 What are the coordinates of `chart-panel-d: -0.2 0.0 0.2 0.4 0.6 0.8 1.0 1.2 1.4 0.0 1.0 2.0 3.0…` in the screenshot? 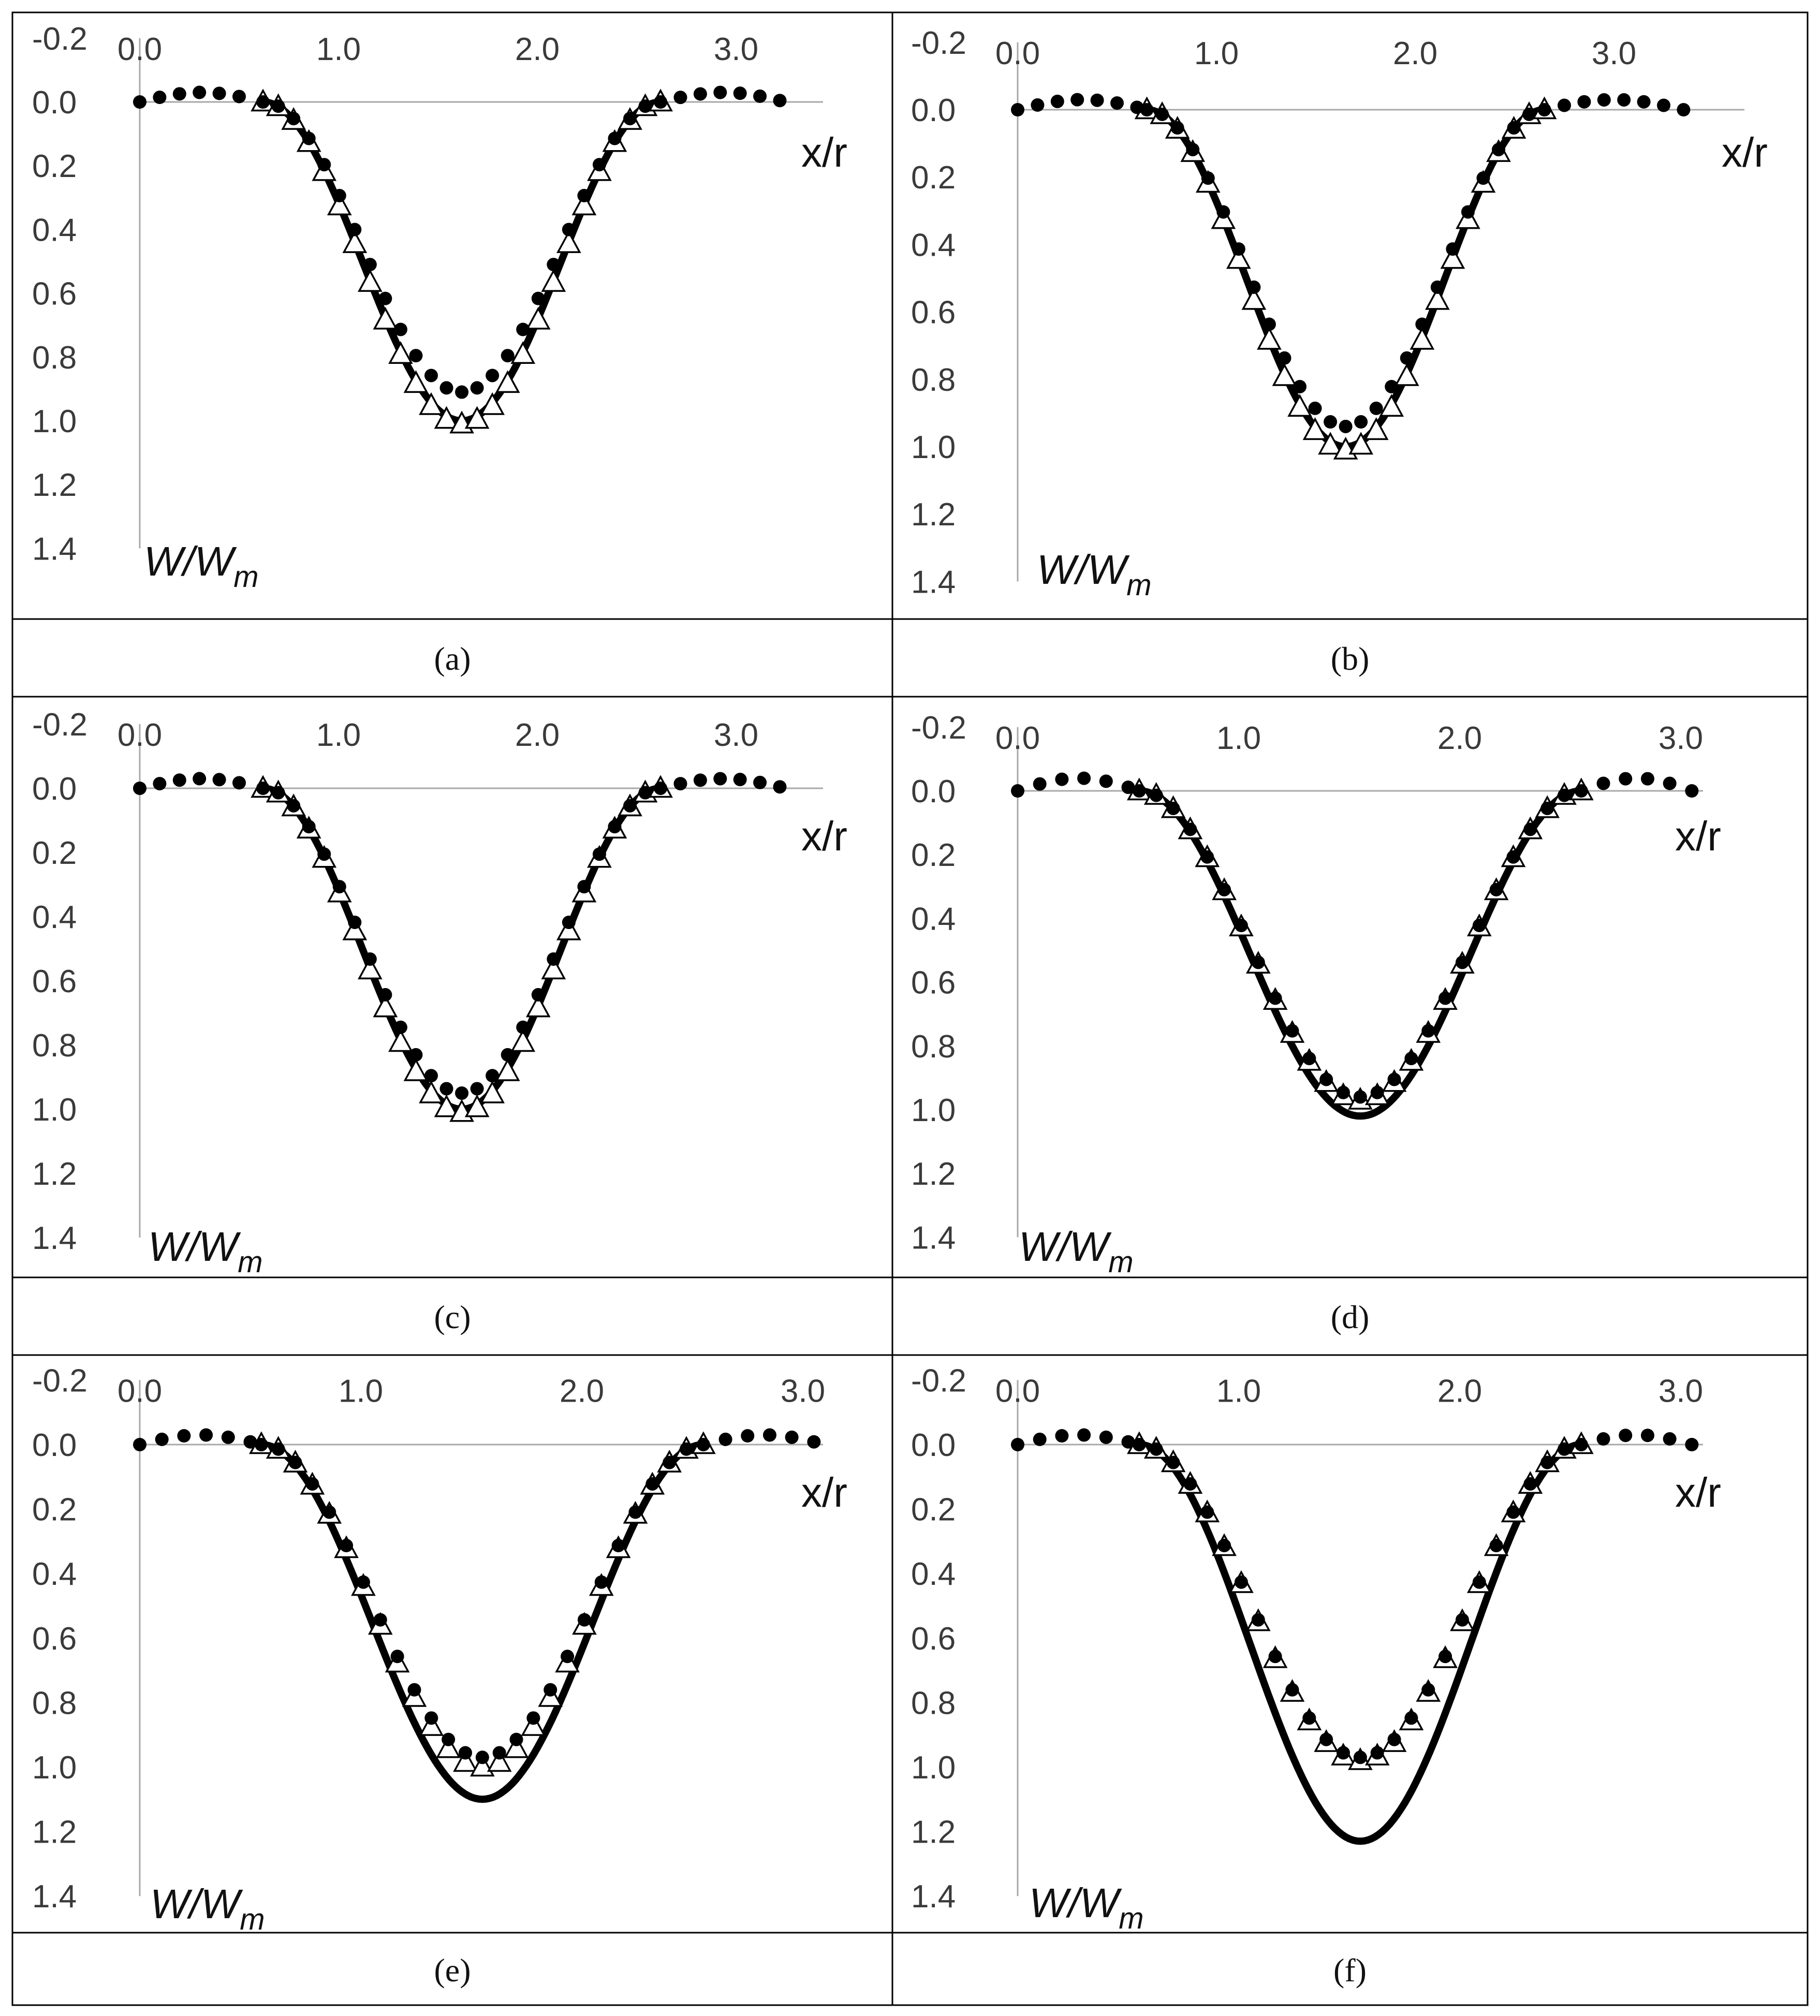 It's located at (1316, 1022).